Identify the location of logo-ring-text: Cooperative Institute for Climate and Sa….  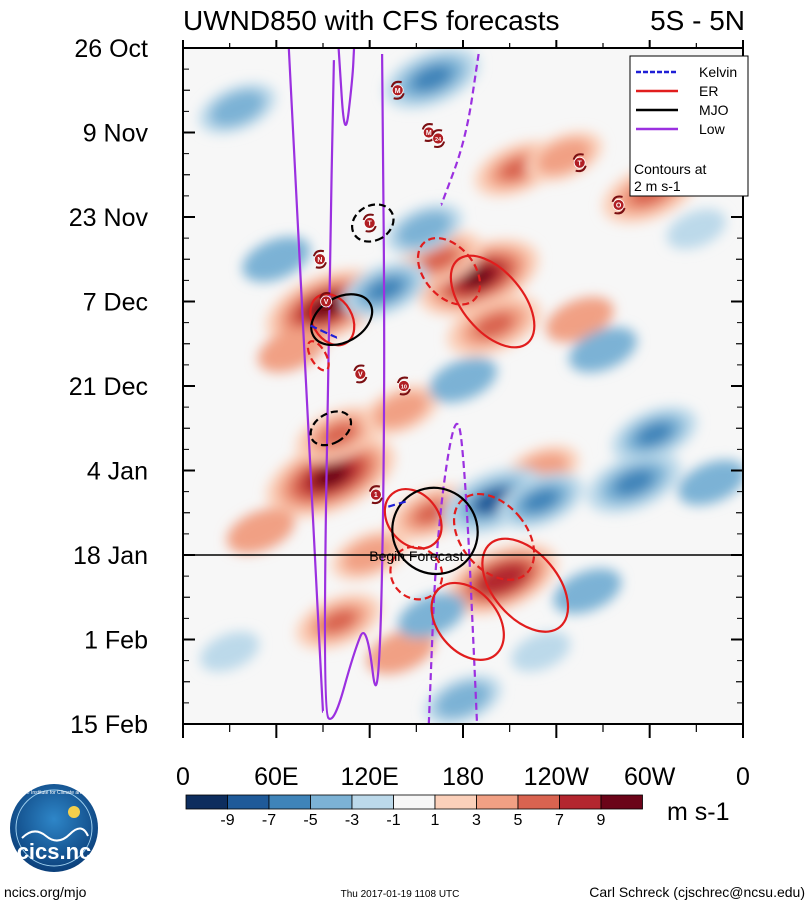
(54, 793).